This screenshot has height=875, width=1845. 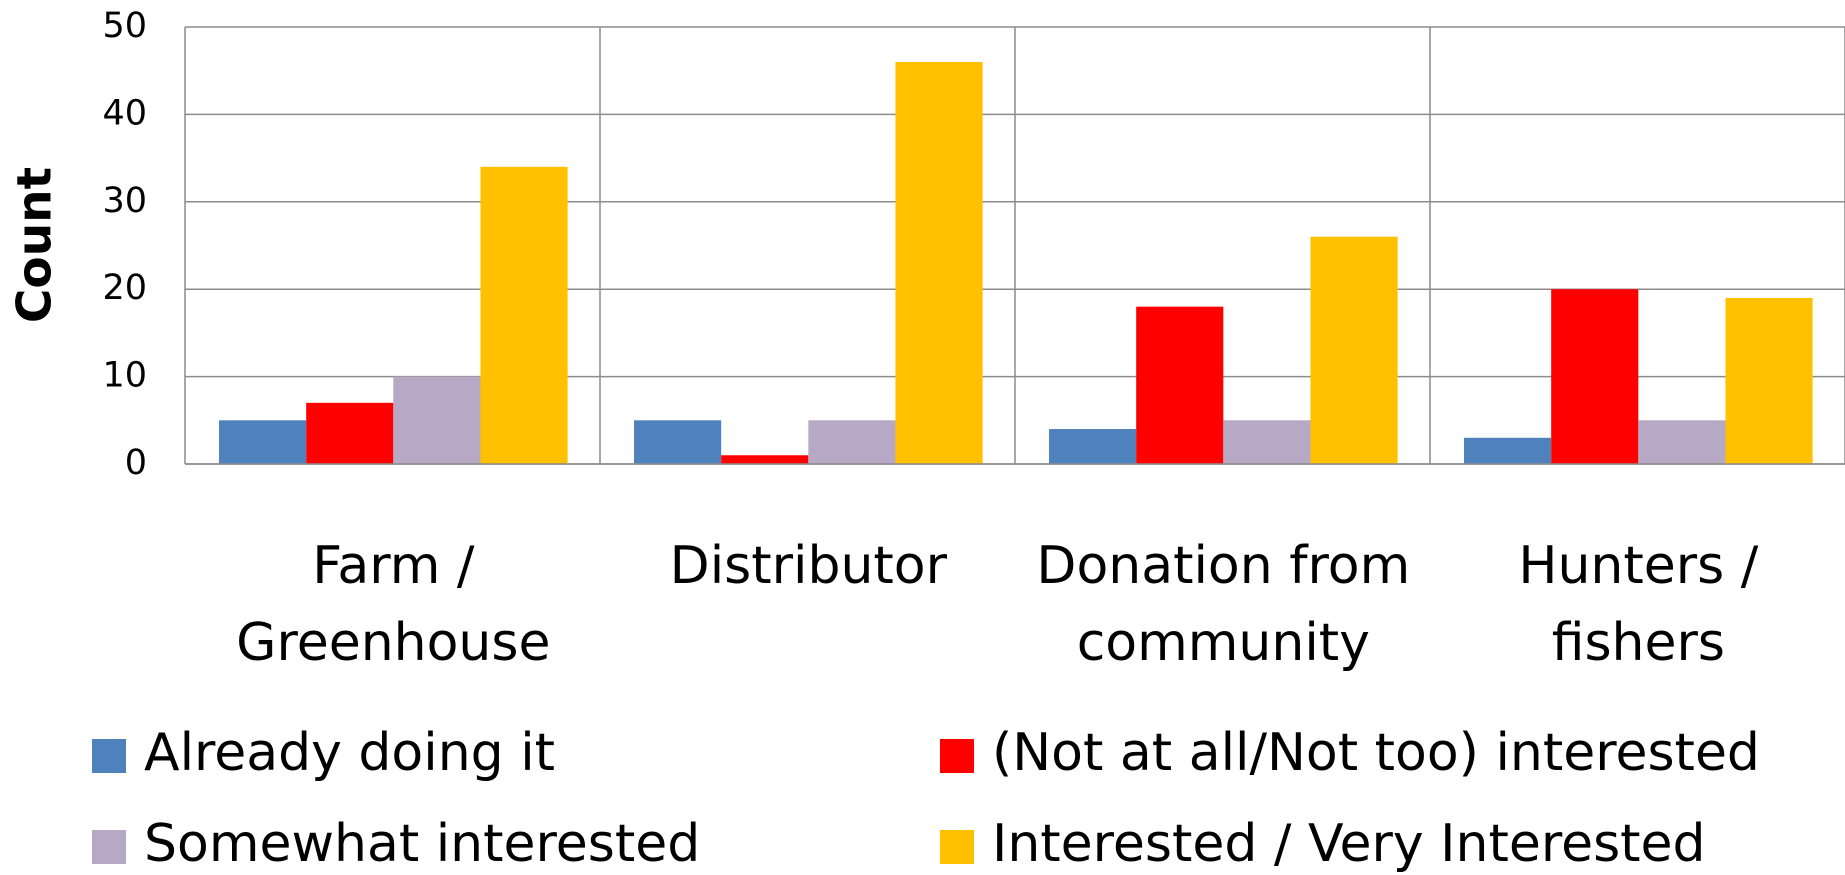 I want to click on legend-label: (Not at all/Not too) interested, so click(x=1376, y=753).